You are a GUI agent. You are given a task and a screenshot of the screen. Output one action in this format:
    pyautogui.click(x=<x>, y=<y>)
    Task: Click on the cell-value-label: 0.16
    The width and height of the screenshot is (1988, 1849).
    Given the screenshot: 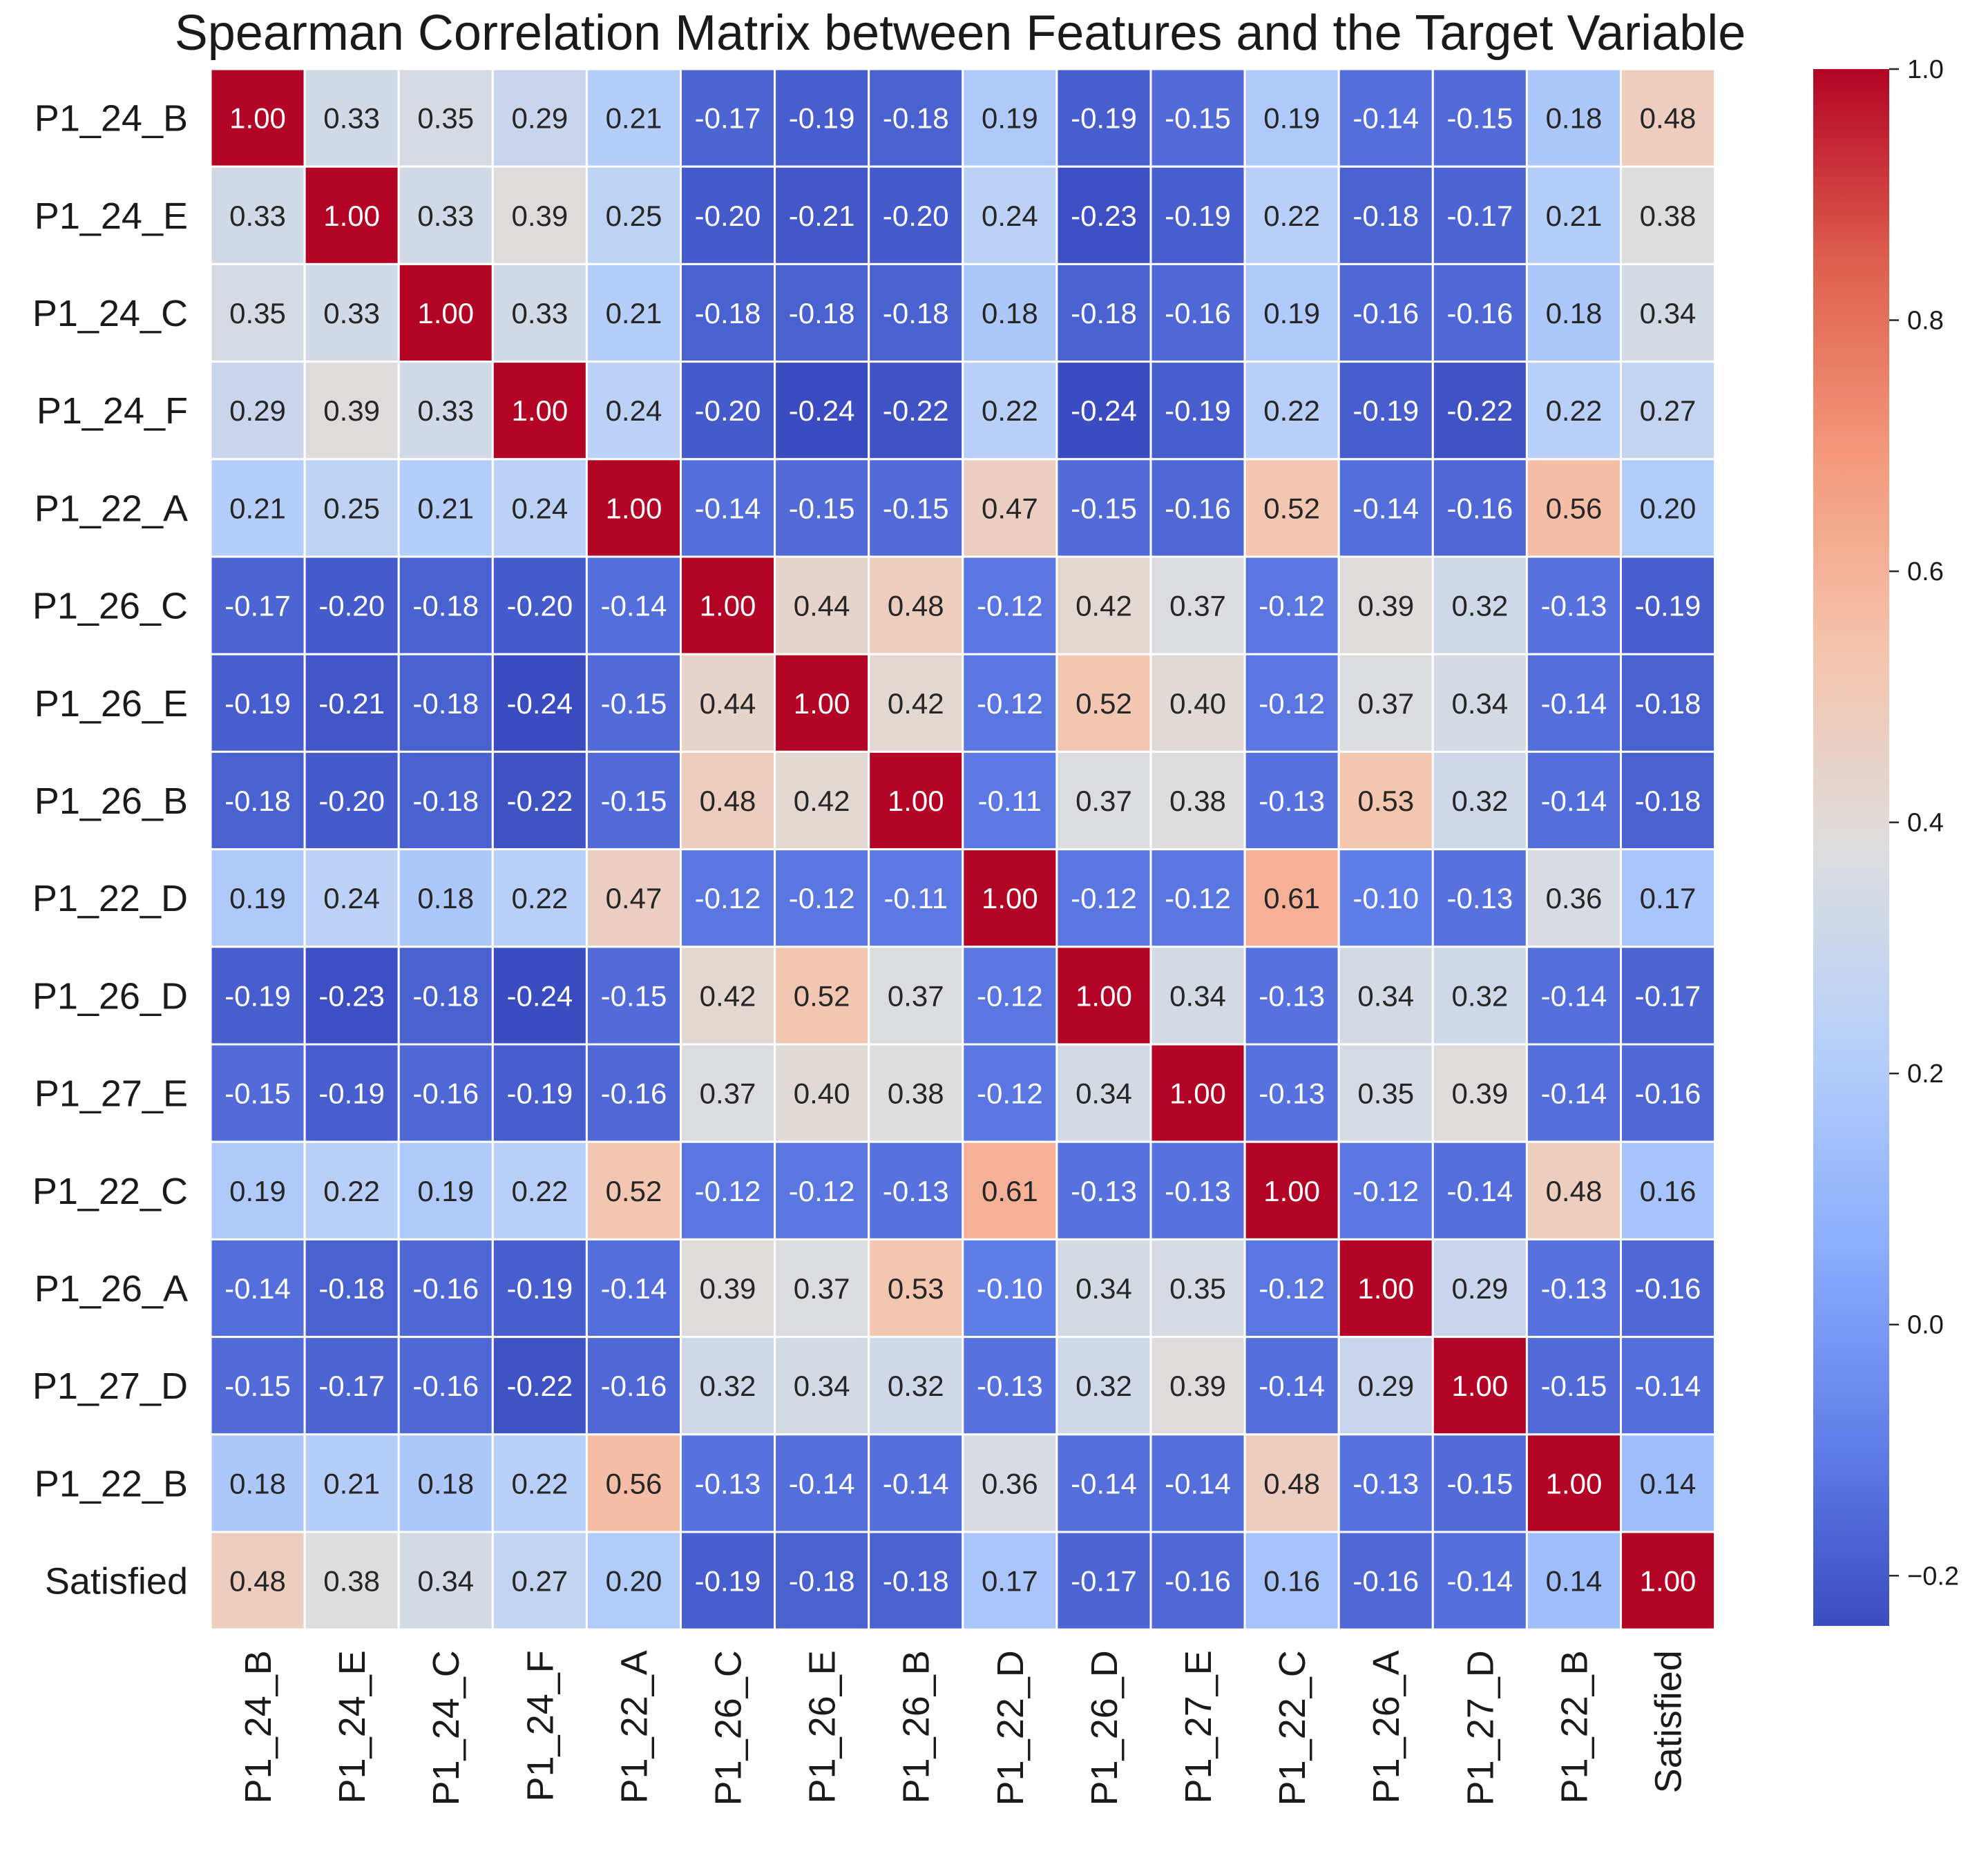 What is the action you would take?
    pyautogui.click(x=1668, y=1191)
    